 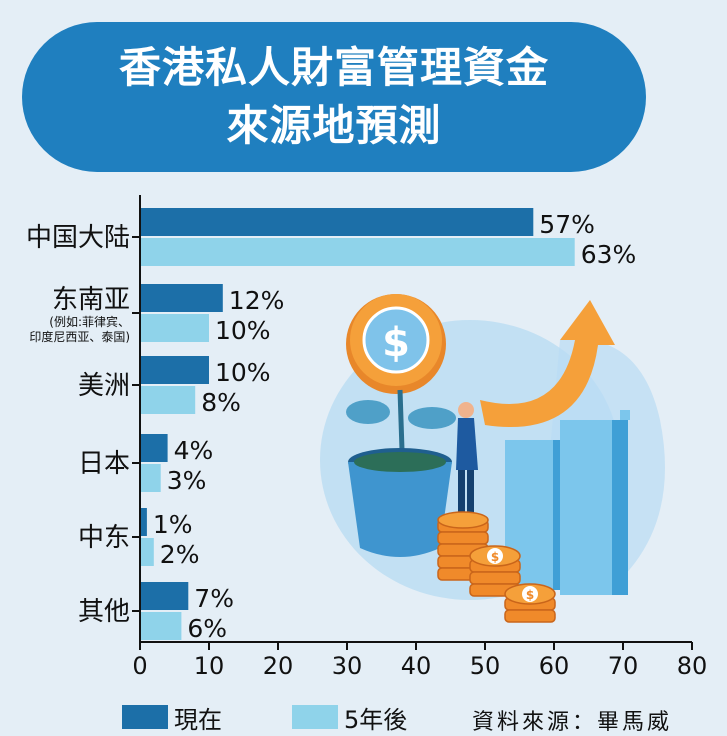 I want to click on source-note: 資料來源：畢馬威, so click(x=572, y=722).